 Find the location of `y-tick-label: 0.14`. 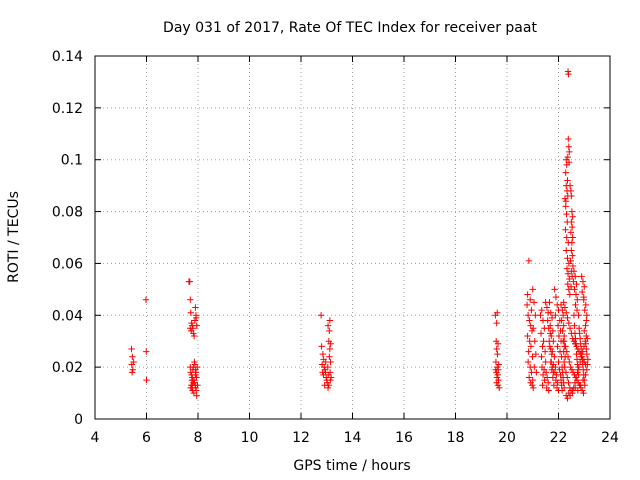

y-tick-label: 0.14 is located at coordinates (67, 57).